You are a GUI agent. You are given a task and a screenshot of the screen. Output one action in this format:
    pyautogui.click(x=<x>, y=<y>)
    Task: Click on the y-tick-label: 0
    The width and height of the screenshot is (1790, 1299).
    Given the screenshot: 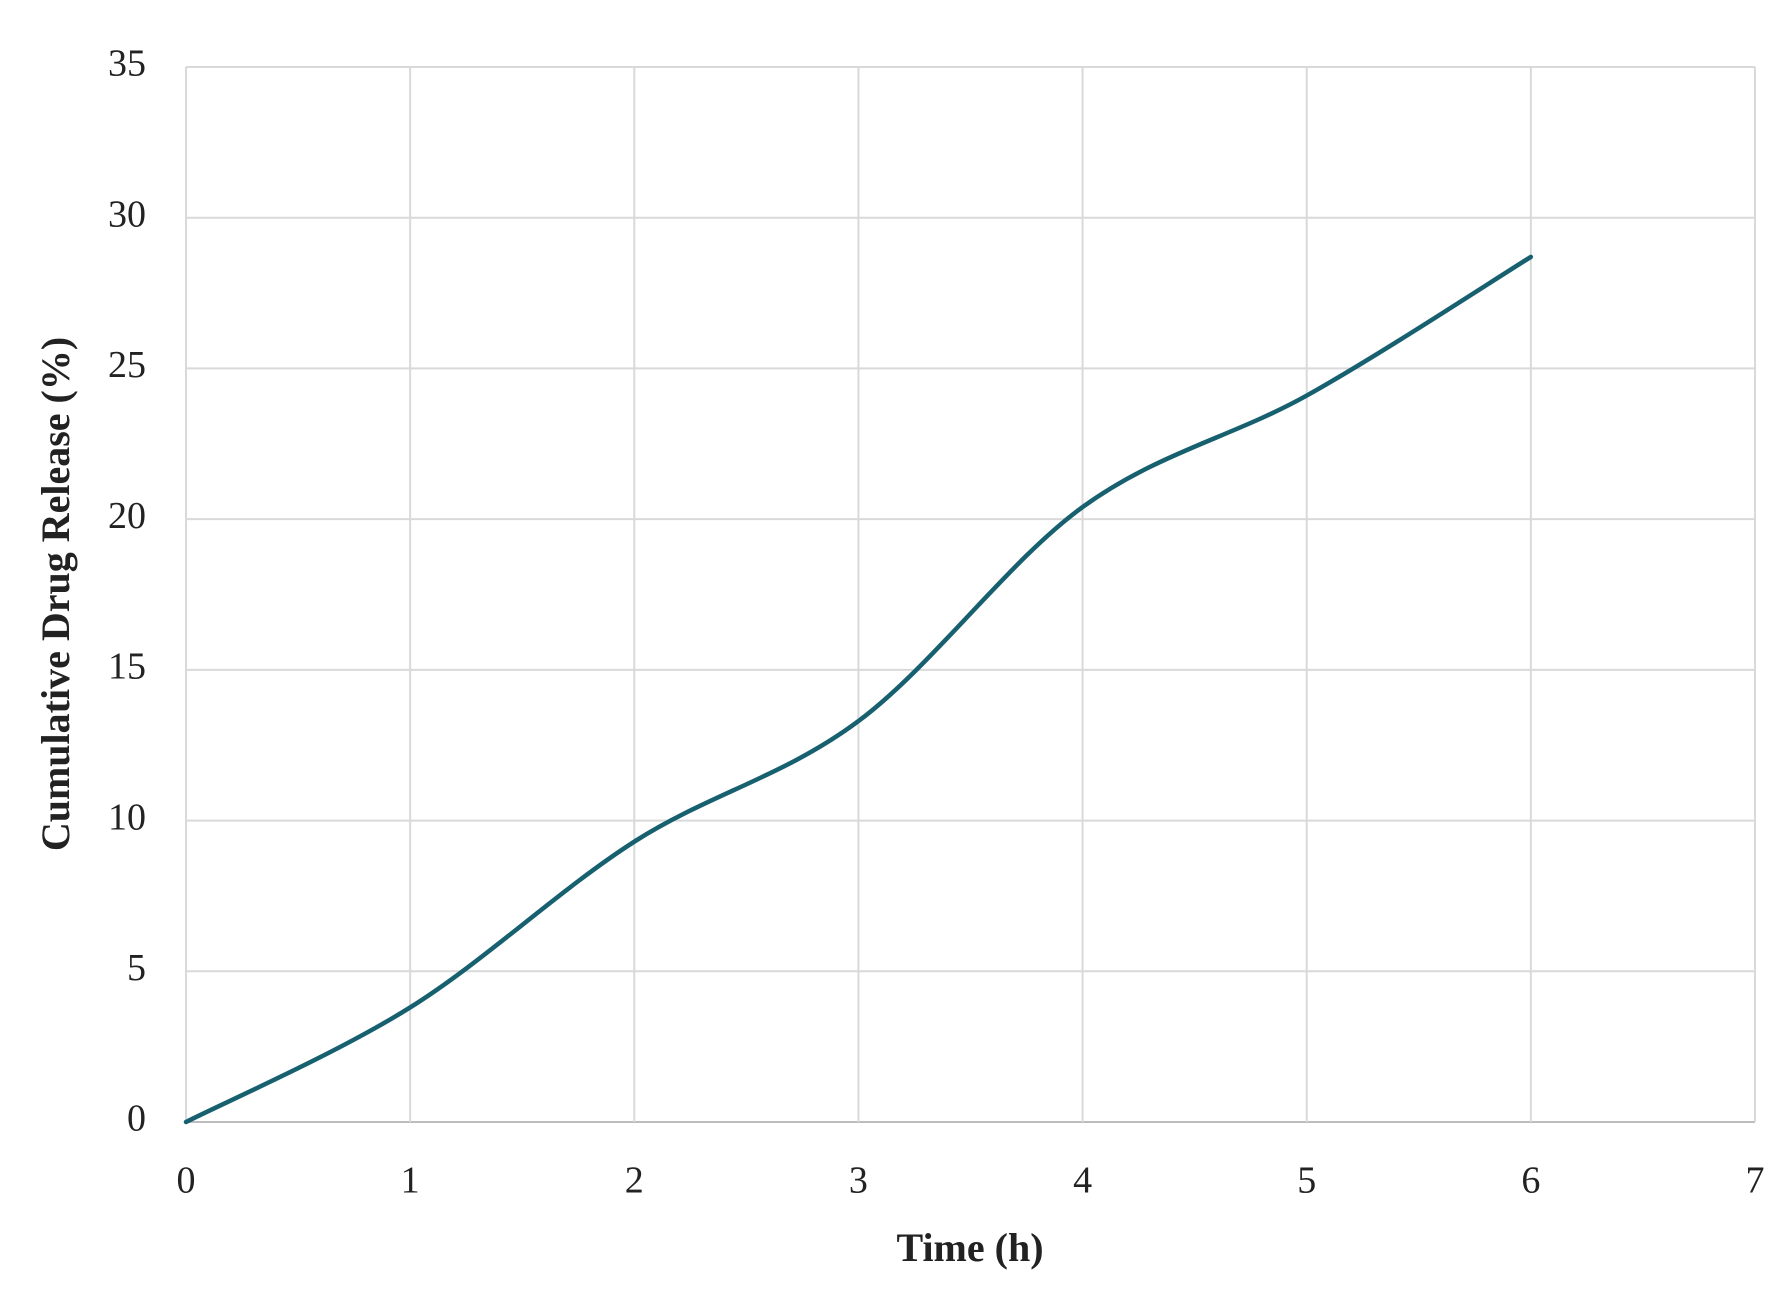 What is the action you would take?
    pyautogui.click(x=136, y=1119)
    